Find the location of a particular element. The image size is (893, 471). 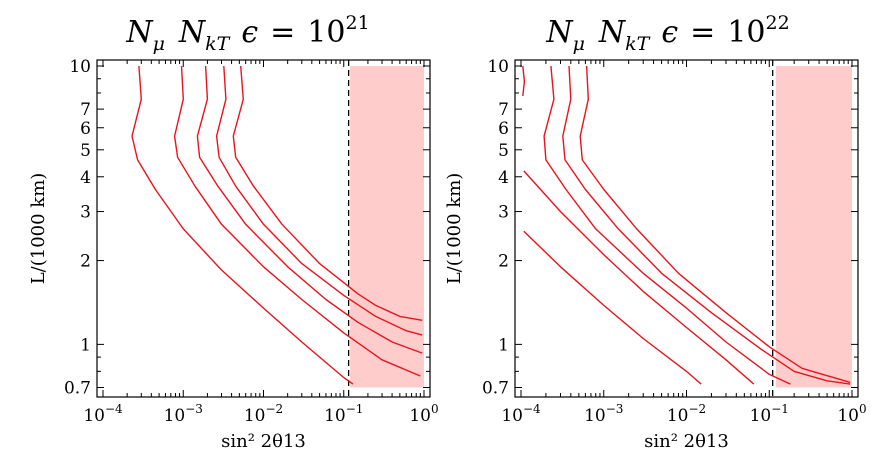

chart-title: Nμ NkT ϵ = 1021 is located at coordinates (247, 33).